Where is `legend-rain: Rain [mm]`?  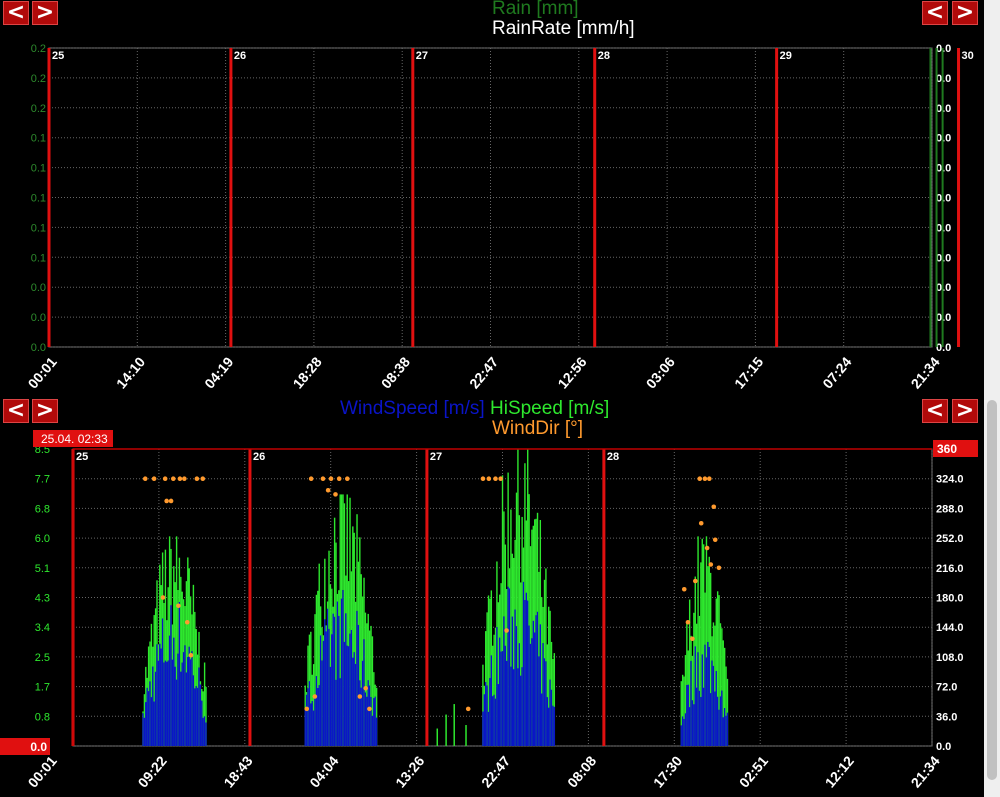
legend-rain: Rain [mm] is located at coordinates (535, 9).